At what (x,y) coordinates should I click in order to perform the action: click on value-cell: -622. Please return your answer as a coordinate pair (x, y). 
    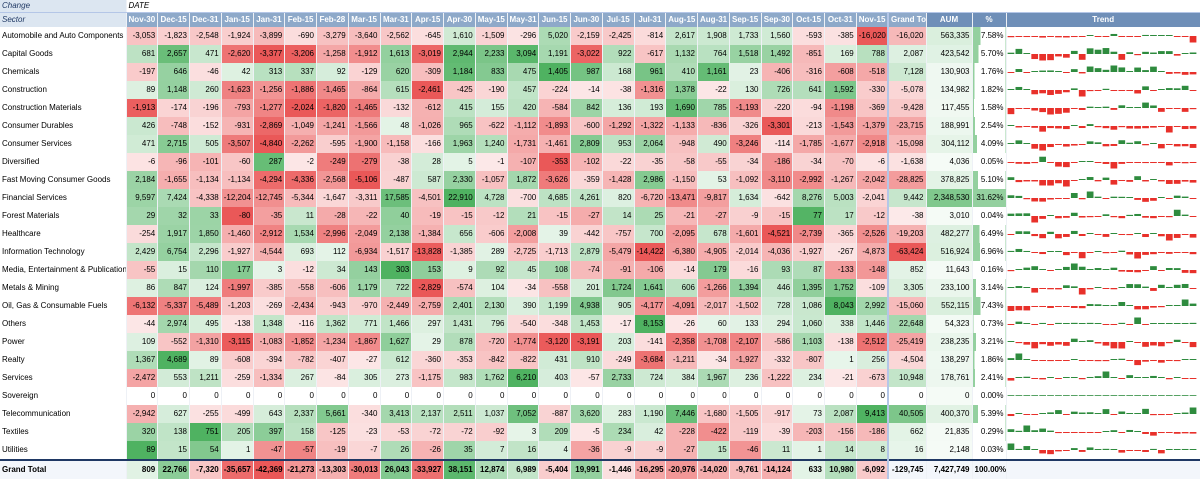
    Looking at the image, I should click on (491, 126).